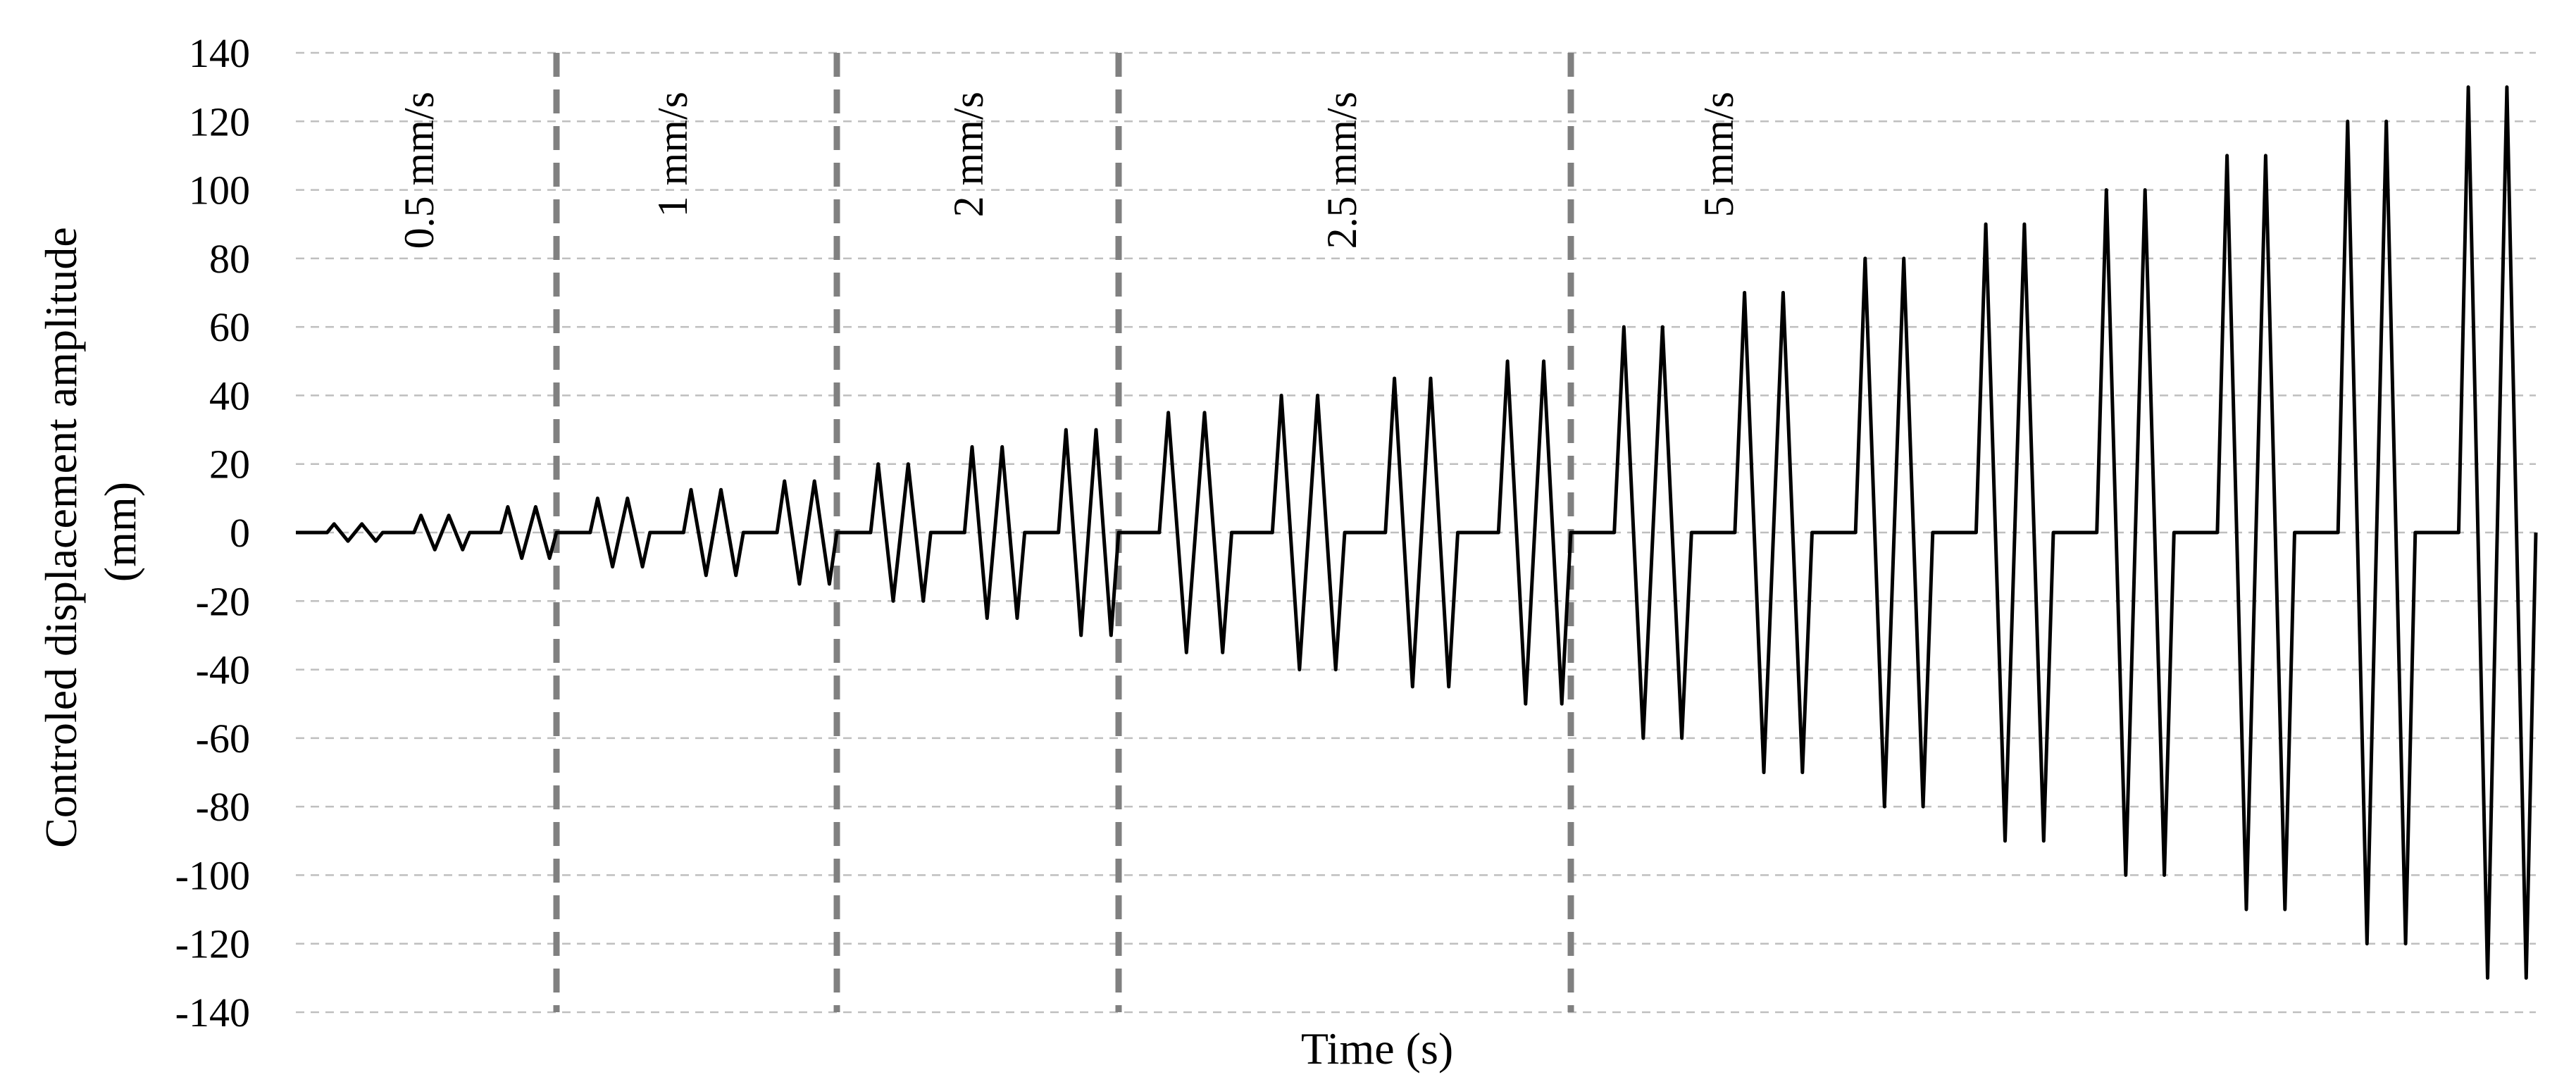 The height and width of the screenshot is (1089, 2576). What do you see at coordinates (223, 807) in the screenshot?
I see `y-tick-label: -80` at bounding box center [223, 807].